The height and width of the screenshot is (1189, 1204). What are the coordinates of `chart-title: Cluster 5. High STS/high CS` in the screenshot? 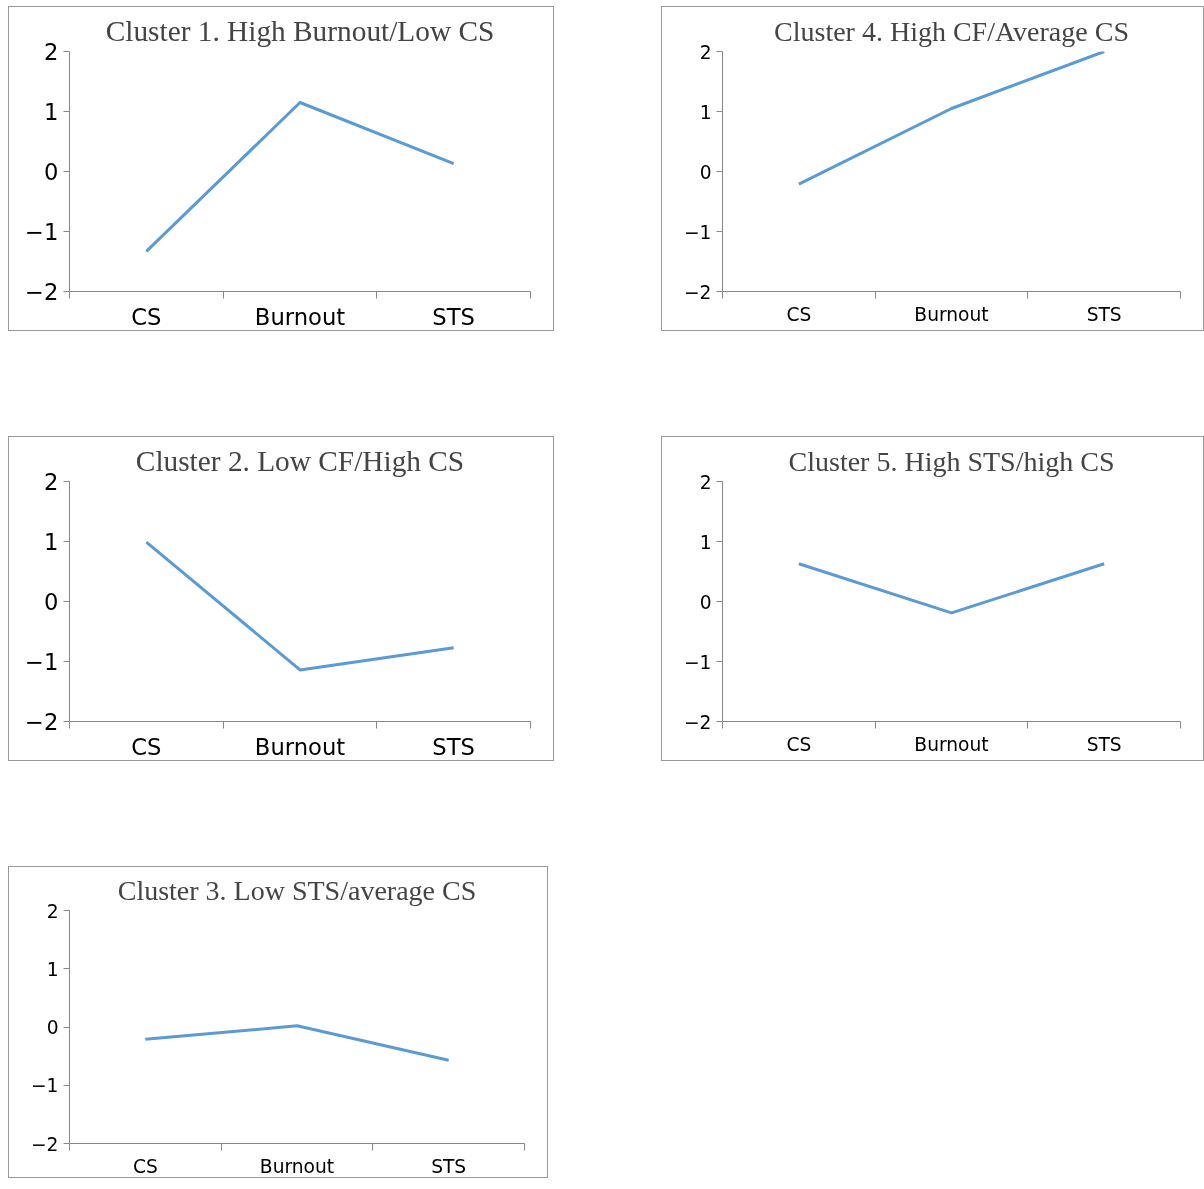 It's located at (951, 461).